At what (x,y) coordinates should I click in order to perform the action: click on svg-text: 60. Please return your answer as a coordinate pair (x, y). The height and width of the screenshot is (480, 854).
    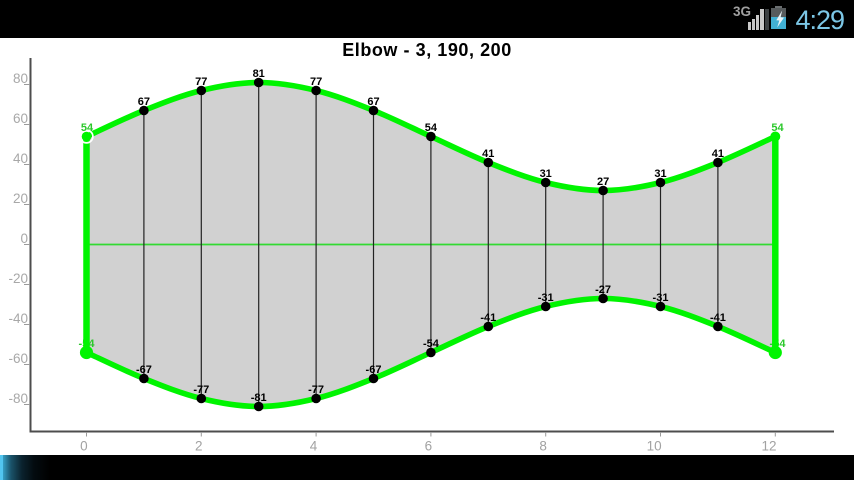
    Looking at the image, I should click on (20, 118).